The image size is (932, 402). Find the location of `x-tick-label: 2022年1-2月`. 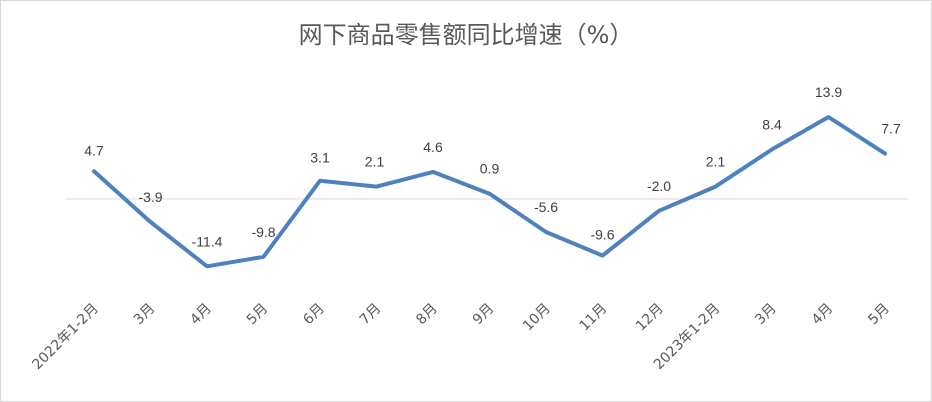

x-tick-label: 2022年1-2月 is located at coordinates (65, 337).